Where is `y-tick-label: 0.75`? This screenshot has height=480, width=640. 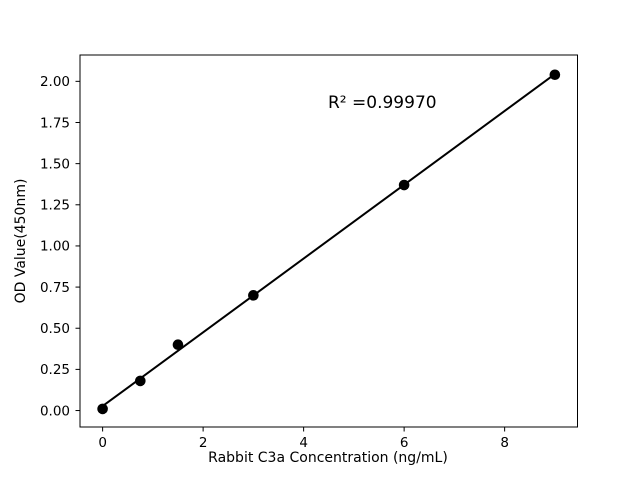
y-tick-label: 0.75 is located at coordinates (55, 288).